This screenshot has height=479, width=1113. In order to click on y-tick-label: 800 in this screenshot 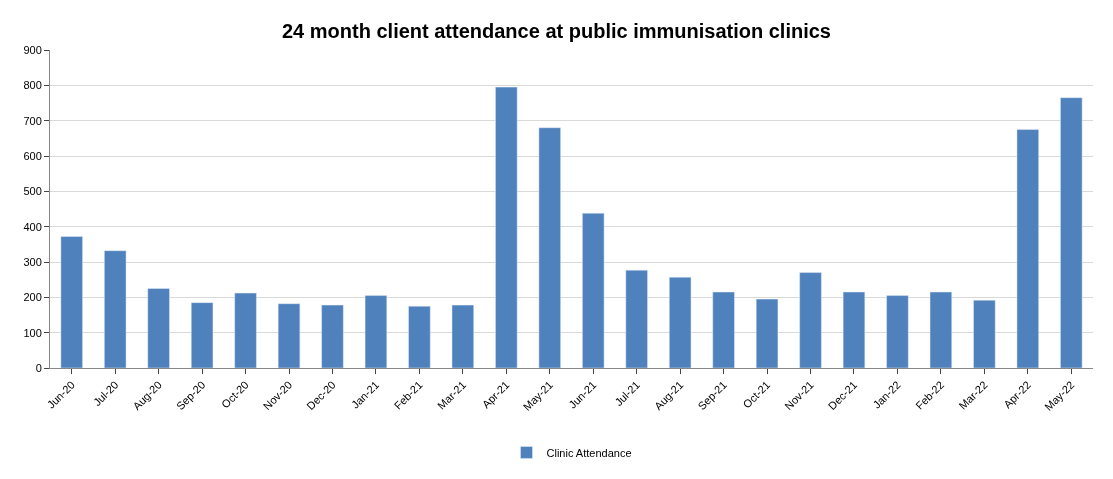, I will do `click(32, 85)`.